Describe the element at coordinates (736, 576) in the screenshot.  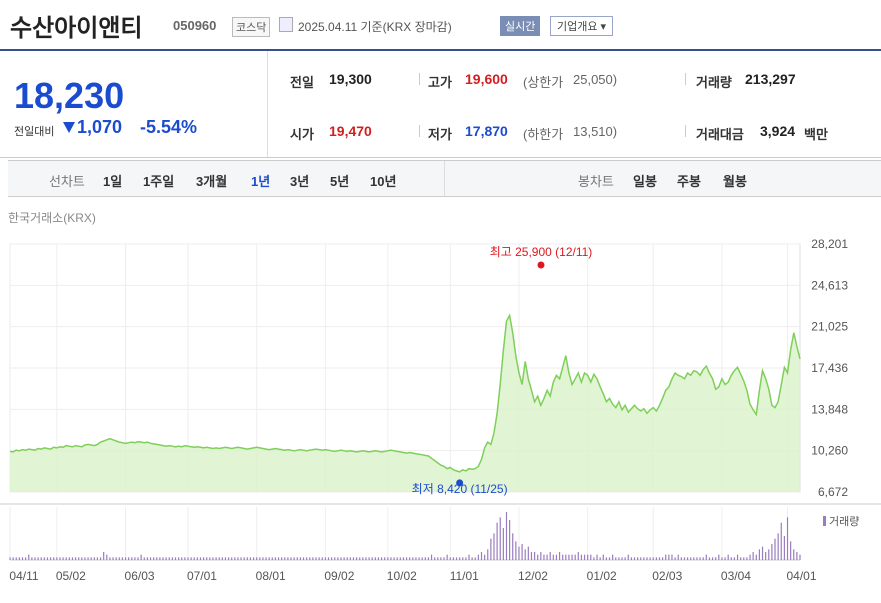
I see `x-tick-label: 03/04` at that location.